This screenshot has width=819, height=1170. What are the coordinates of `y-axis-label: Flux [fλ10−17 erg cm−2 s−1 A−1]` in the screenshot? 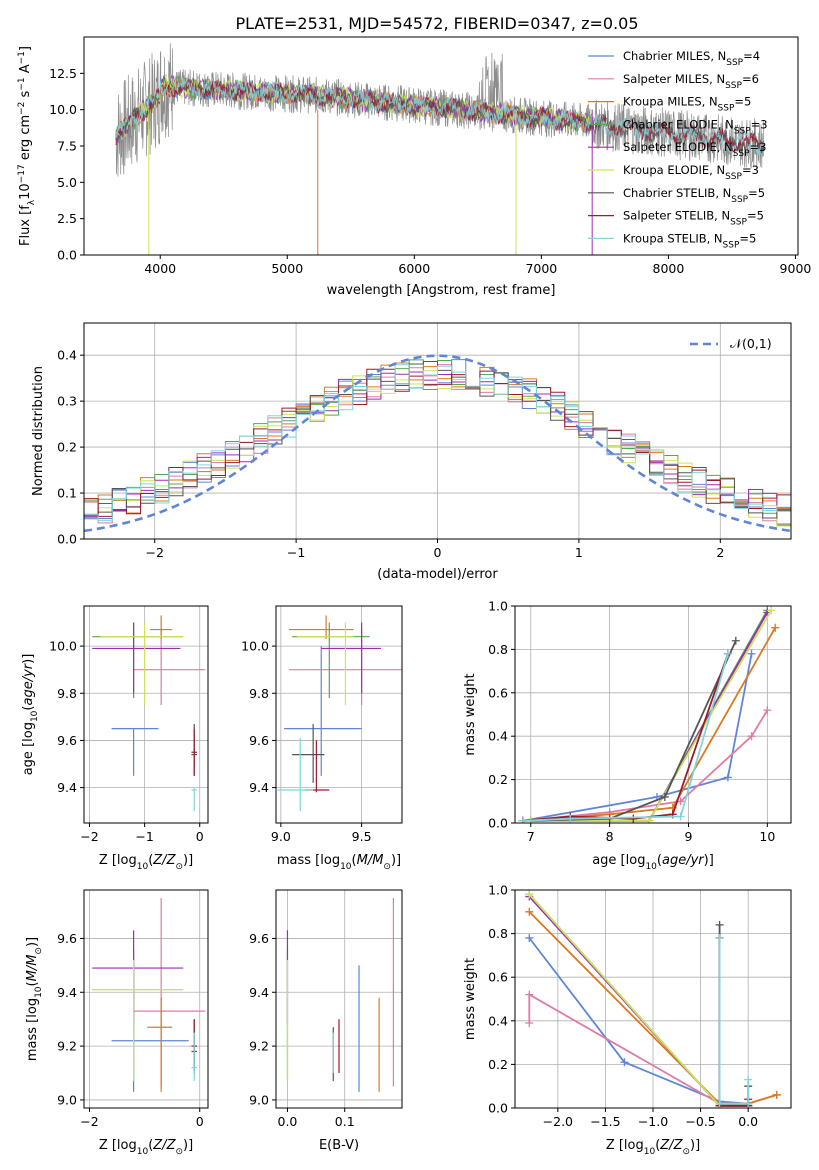 It's located at (27, 146).